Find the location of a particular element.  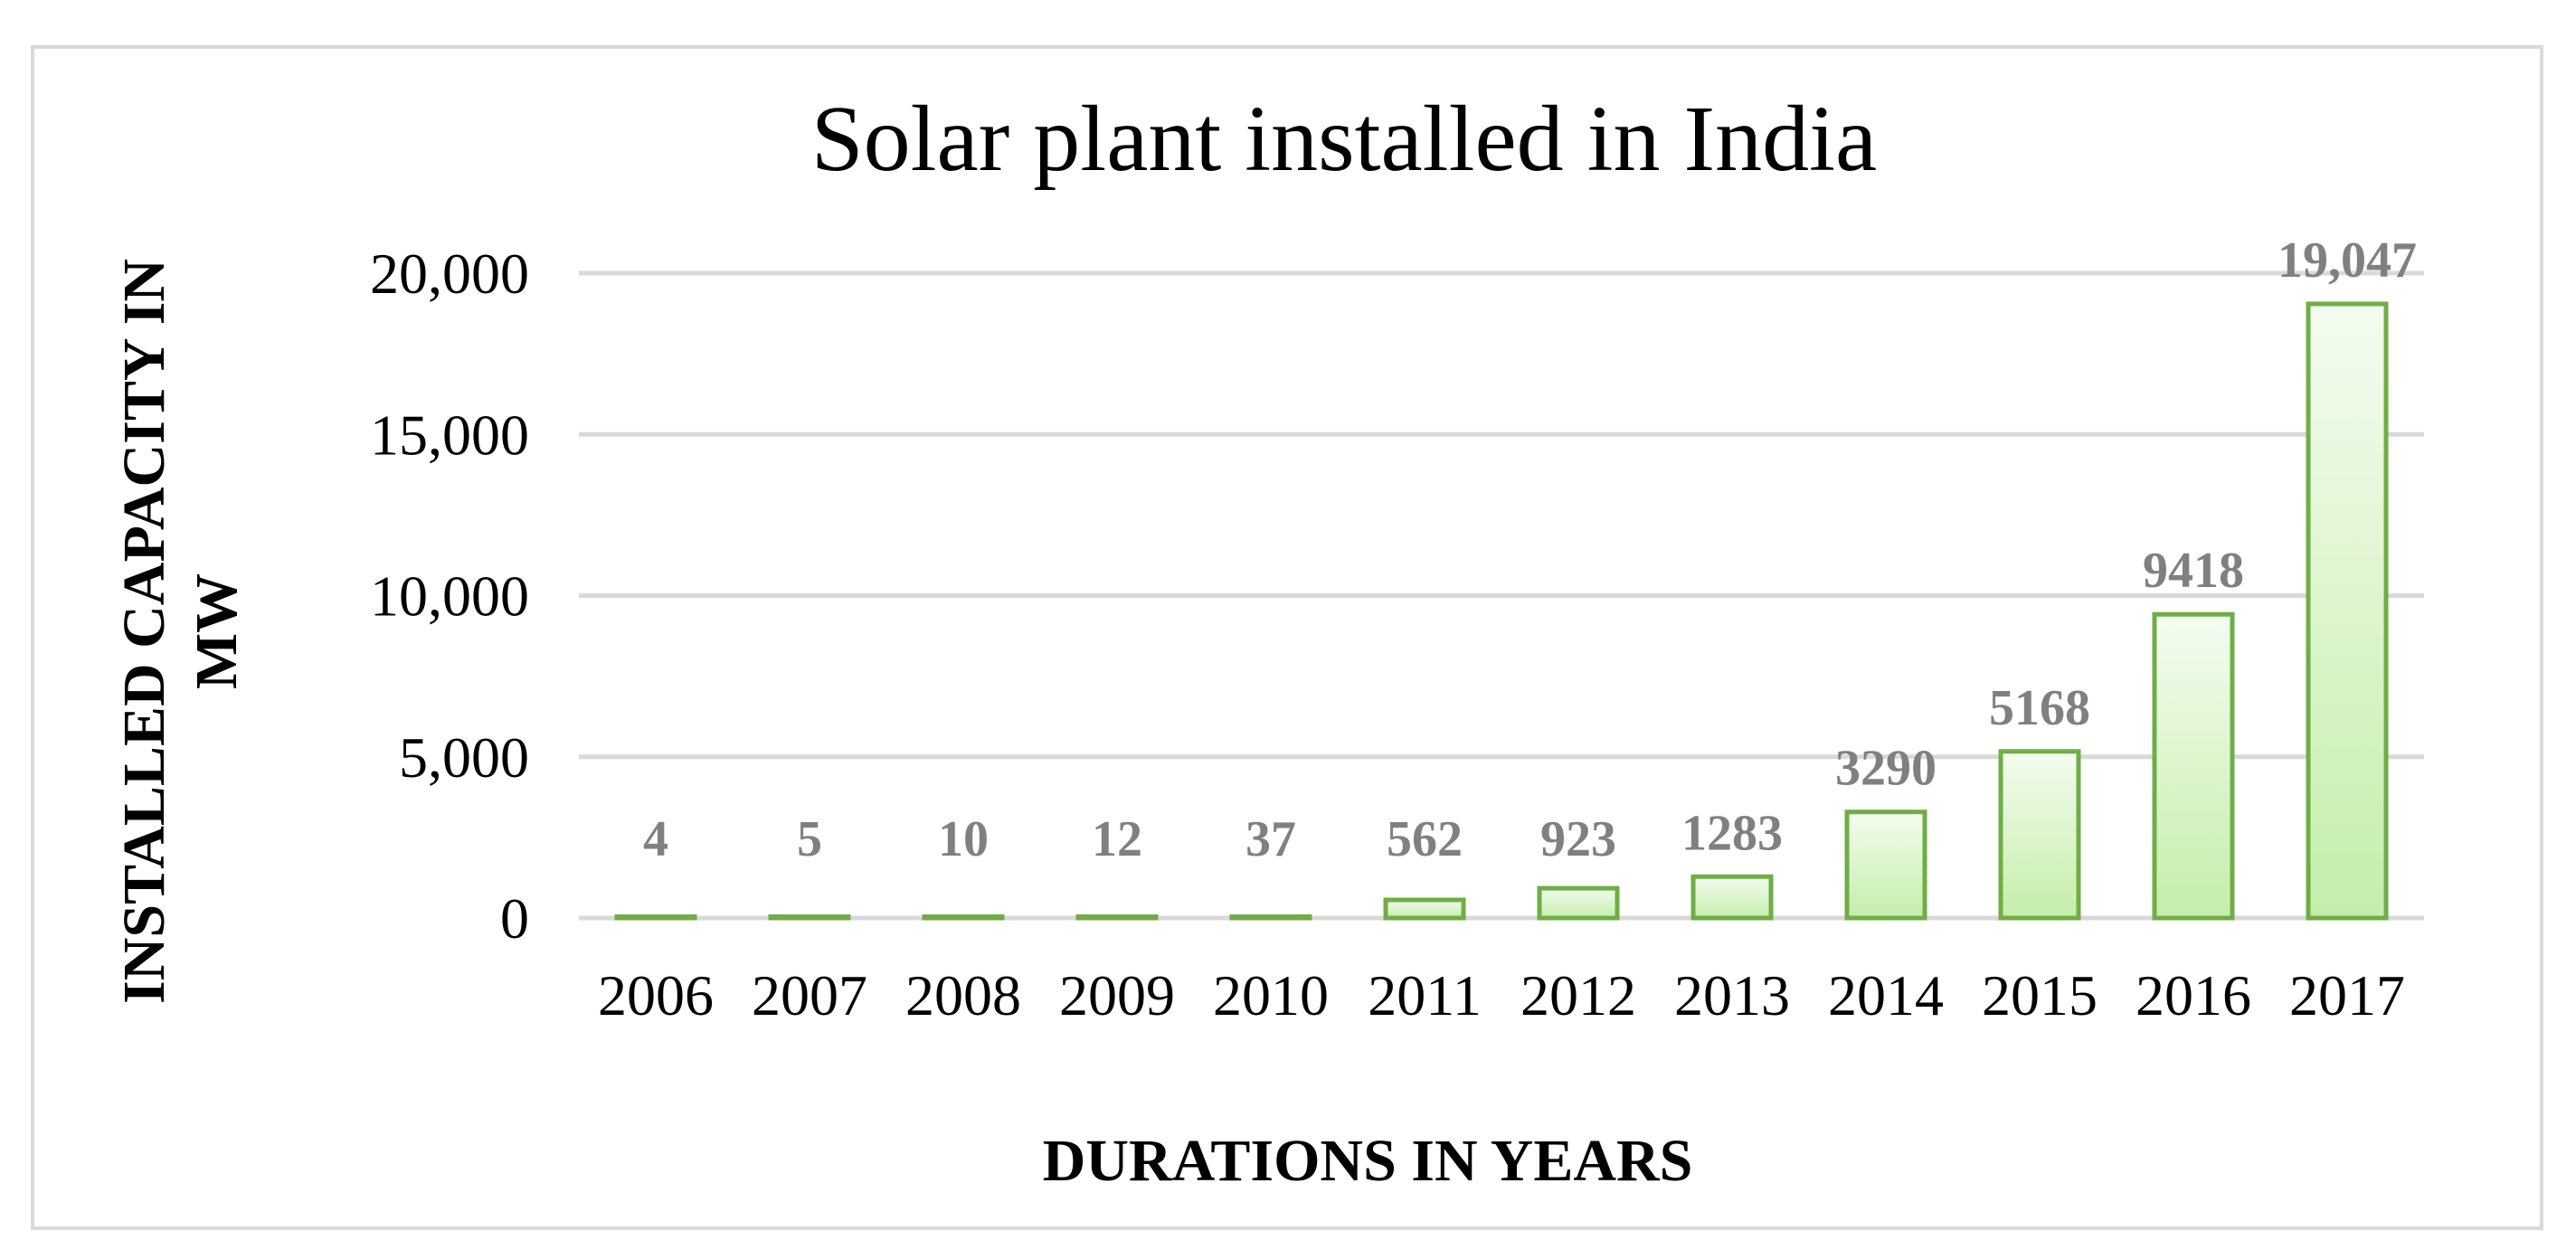

bar-2011 is located at coordinates (1424, 909).